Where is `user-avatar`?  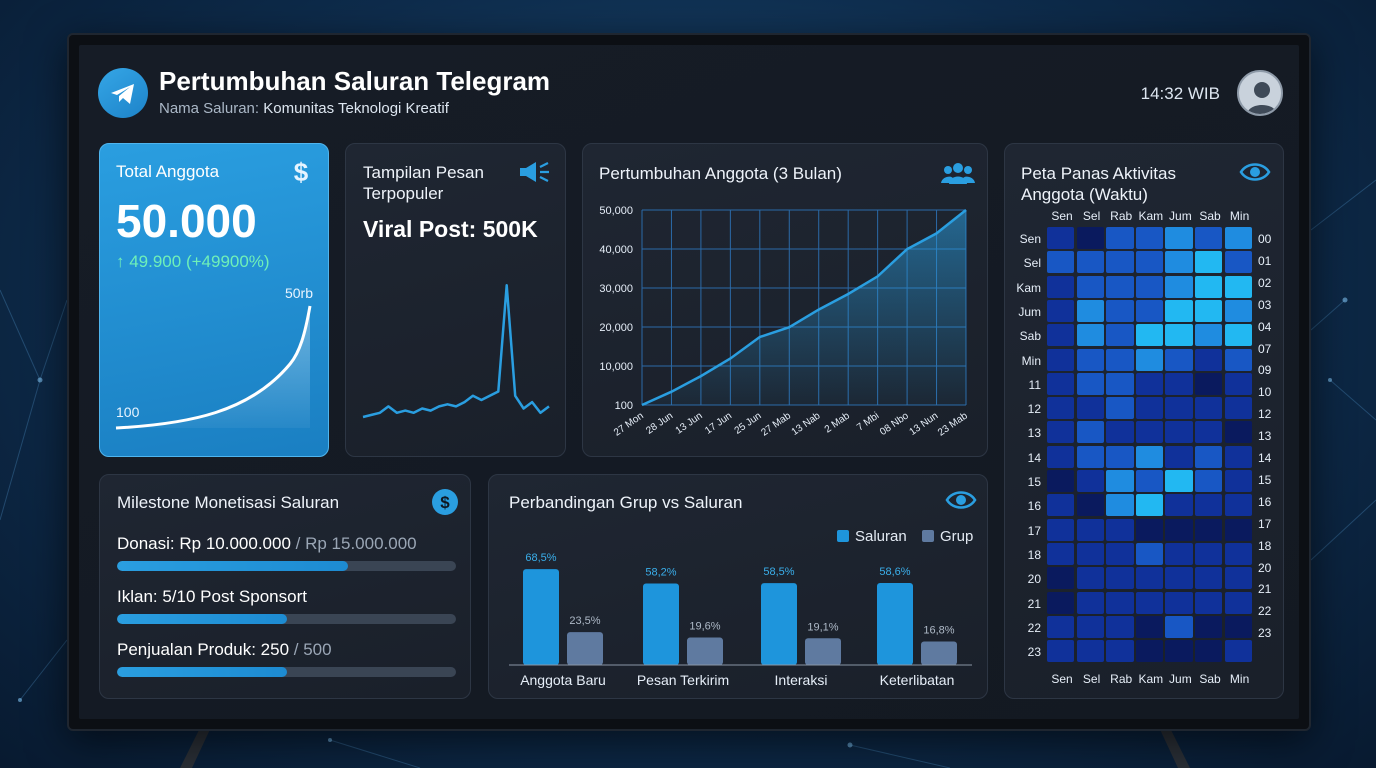
user-avatar is located at coordinates (1260, 93).